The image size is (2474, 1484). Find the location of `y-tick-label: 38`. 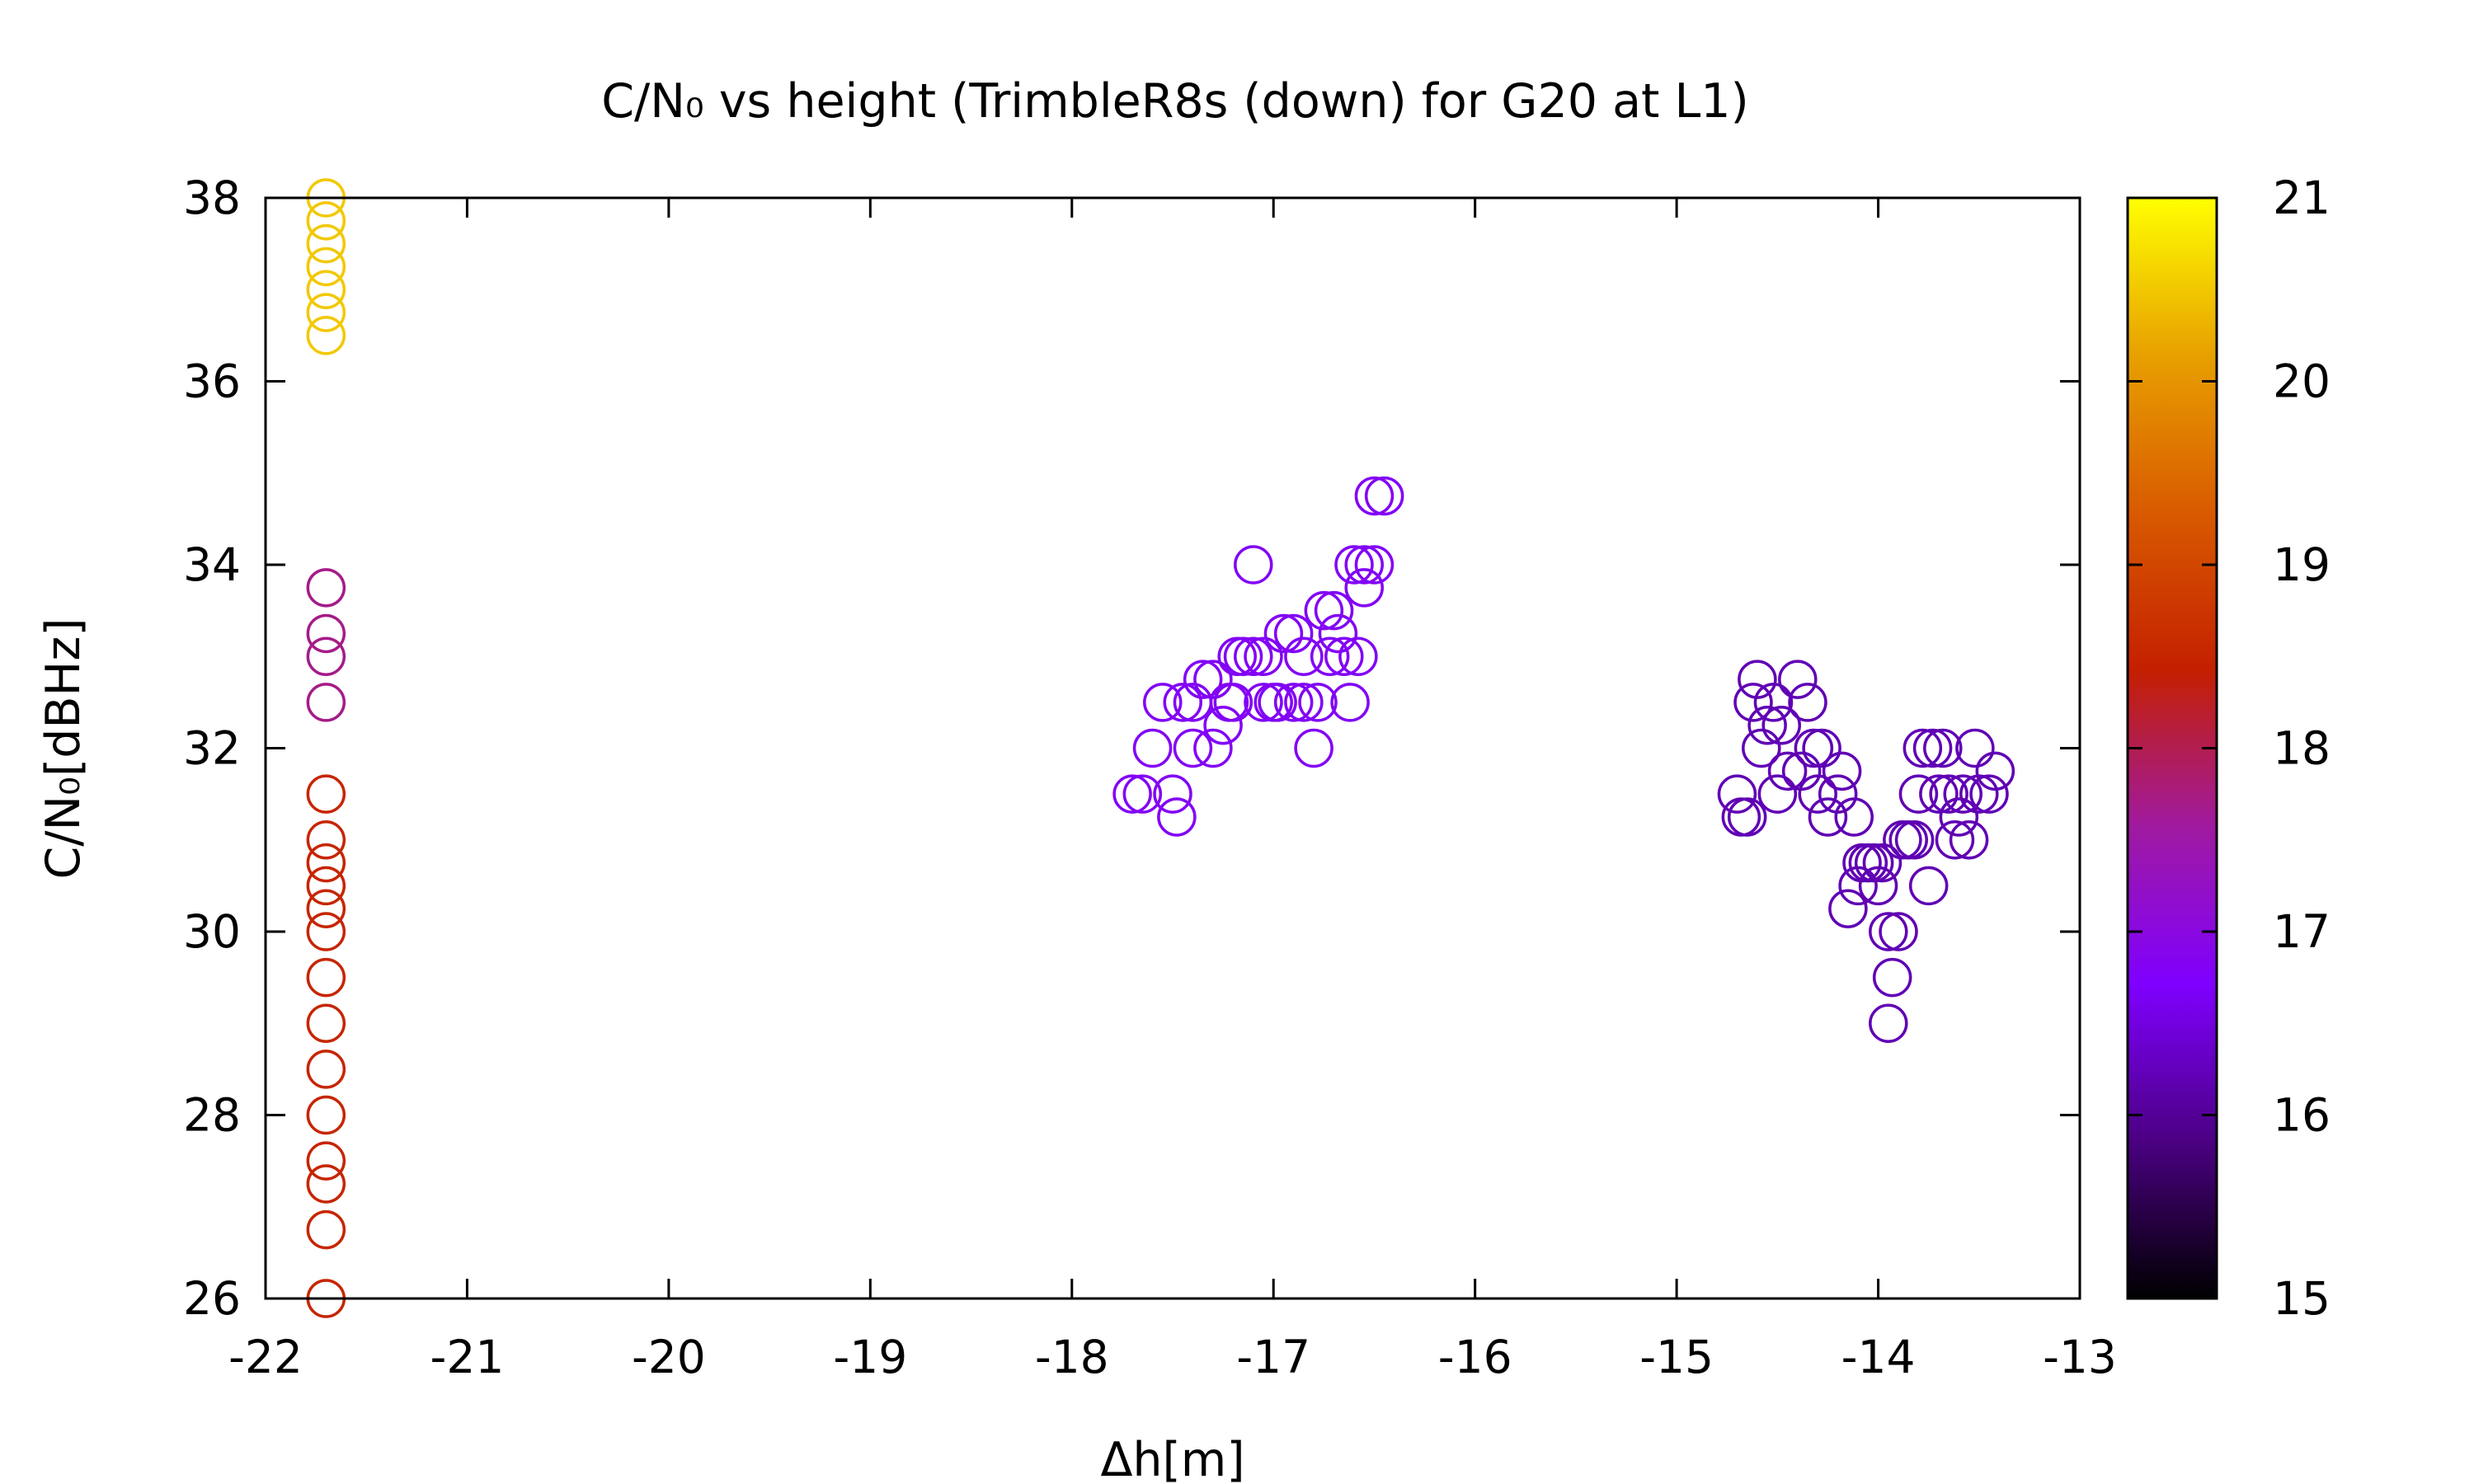

y-tick-label: 38 is located at coordinates (212, 197).